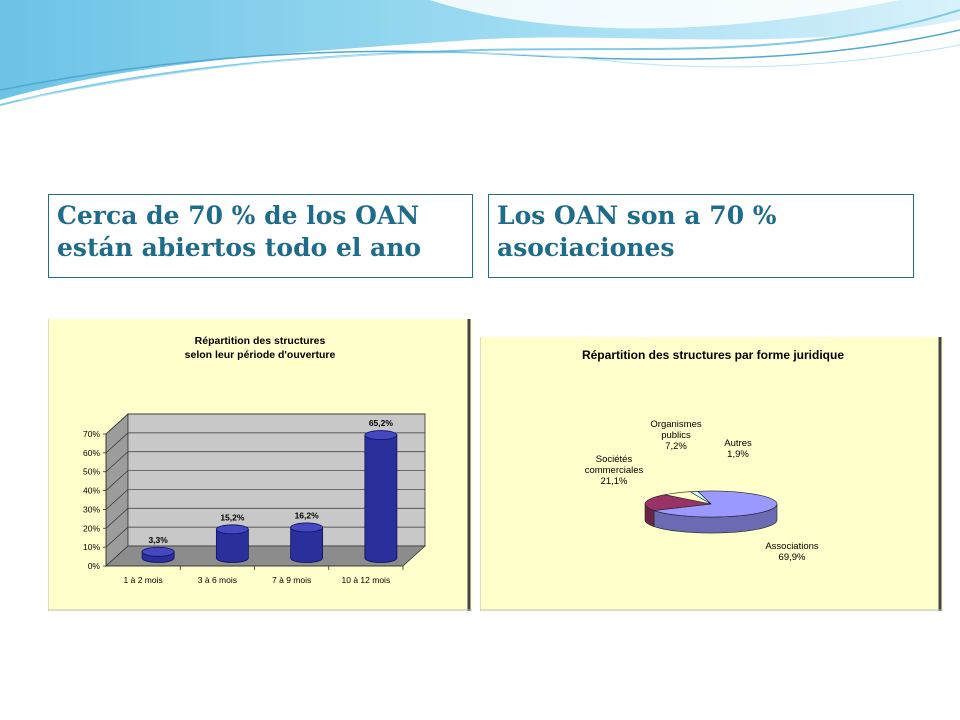 The width and height of the screenshot is (960, 720). What do you see at coordinates (614, 470) in the screenshot?
I see `pie-slice-label: commerciales` at bounding box center [614, 470].